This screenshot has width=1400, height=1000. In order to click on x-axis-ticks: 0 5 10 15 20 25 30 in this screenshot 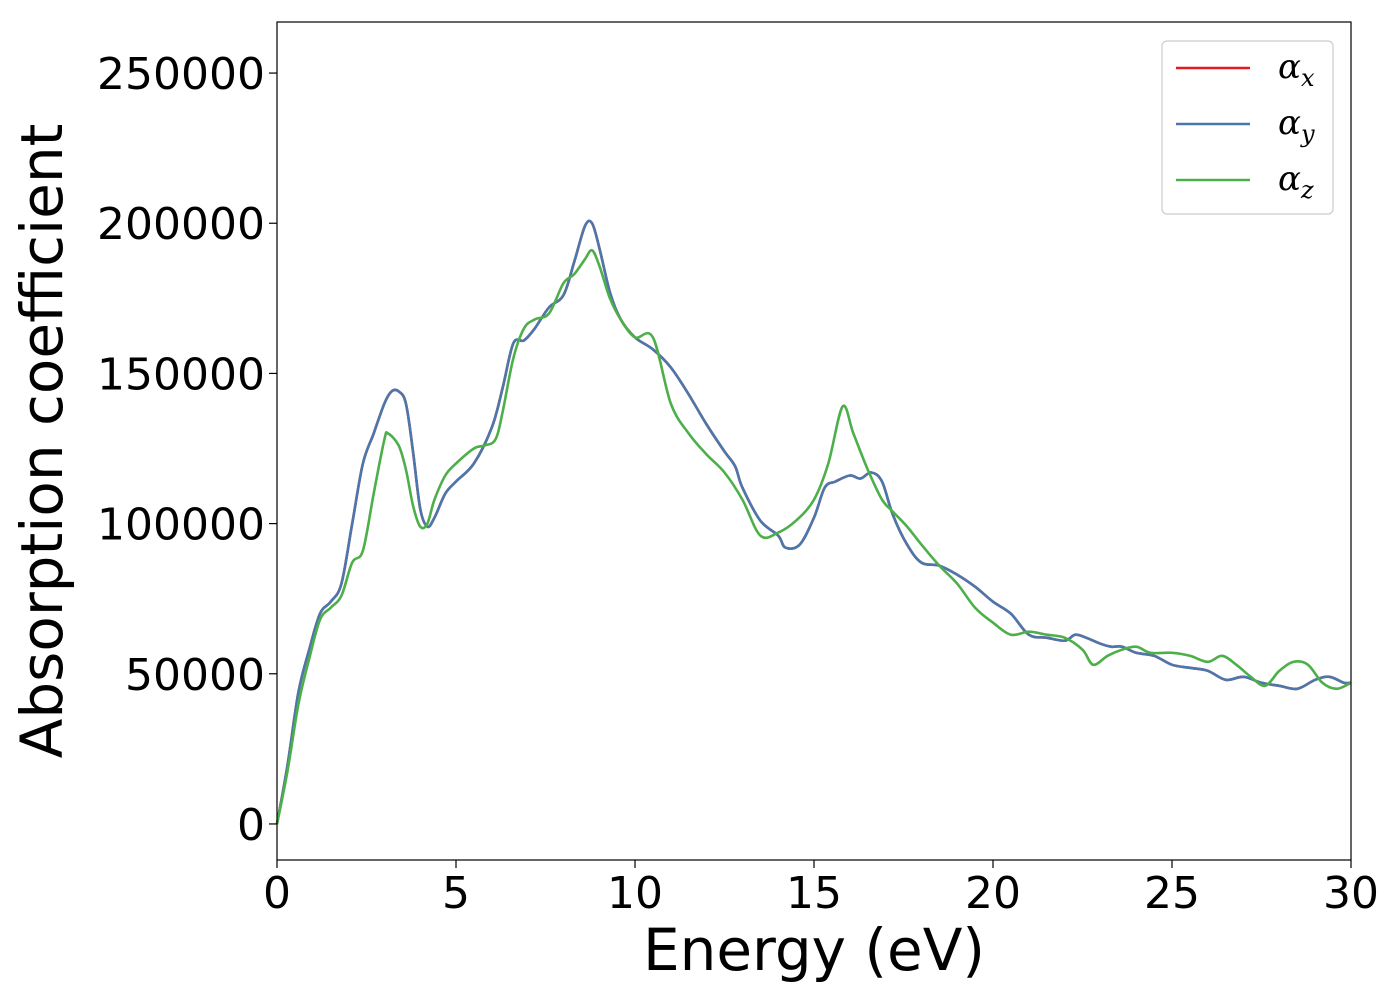, I will do `click(821, 889)`.